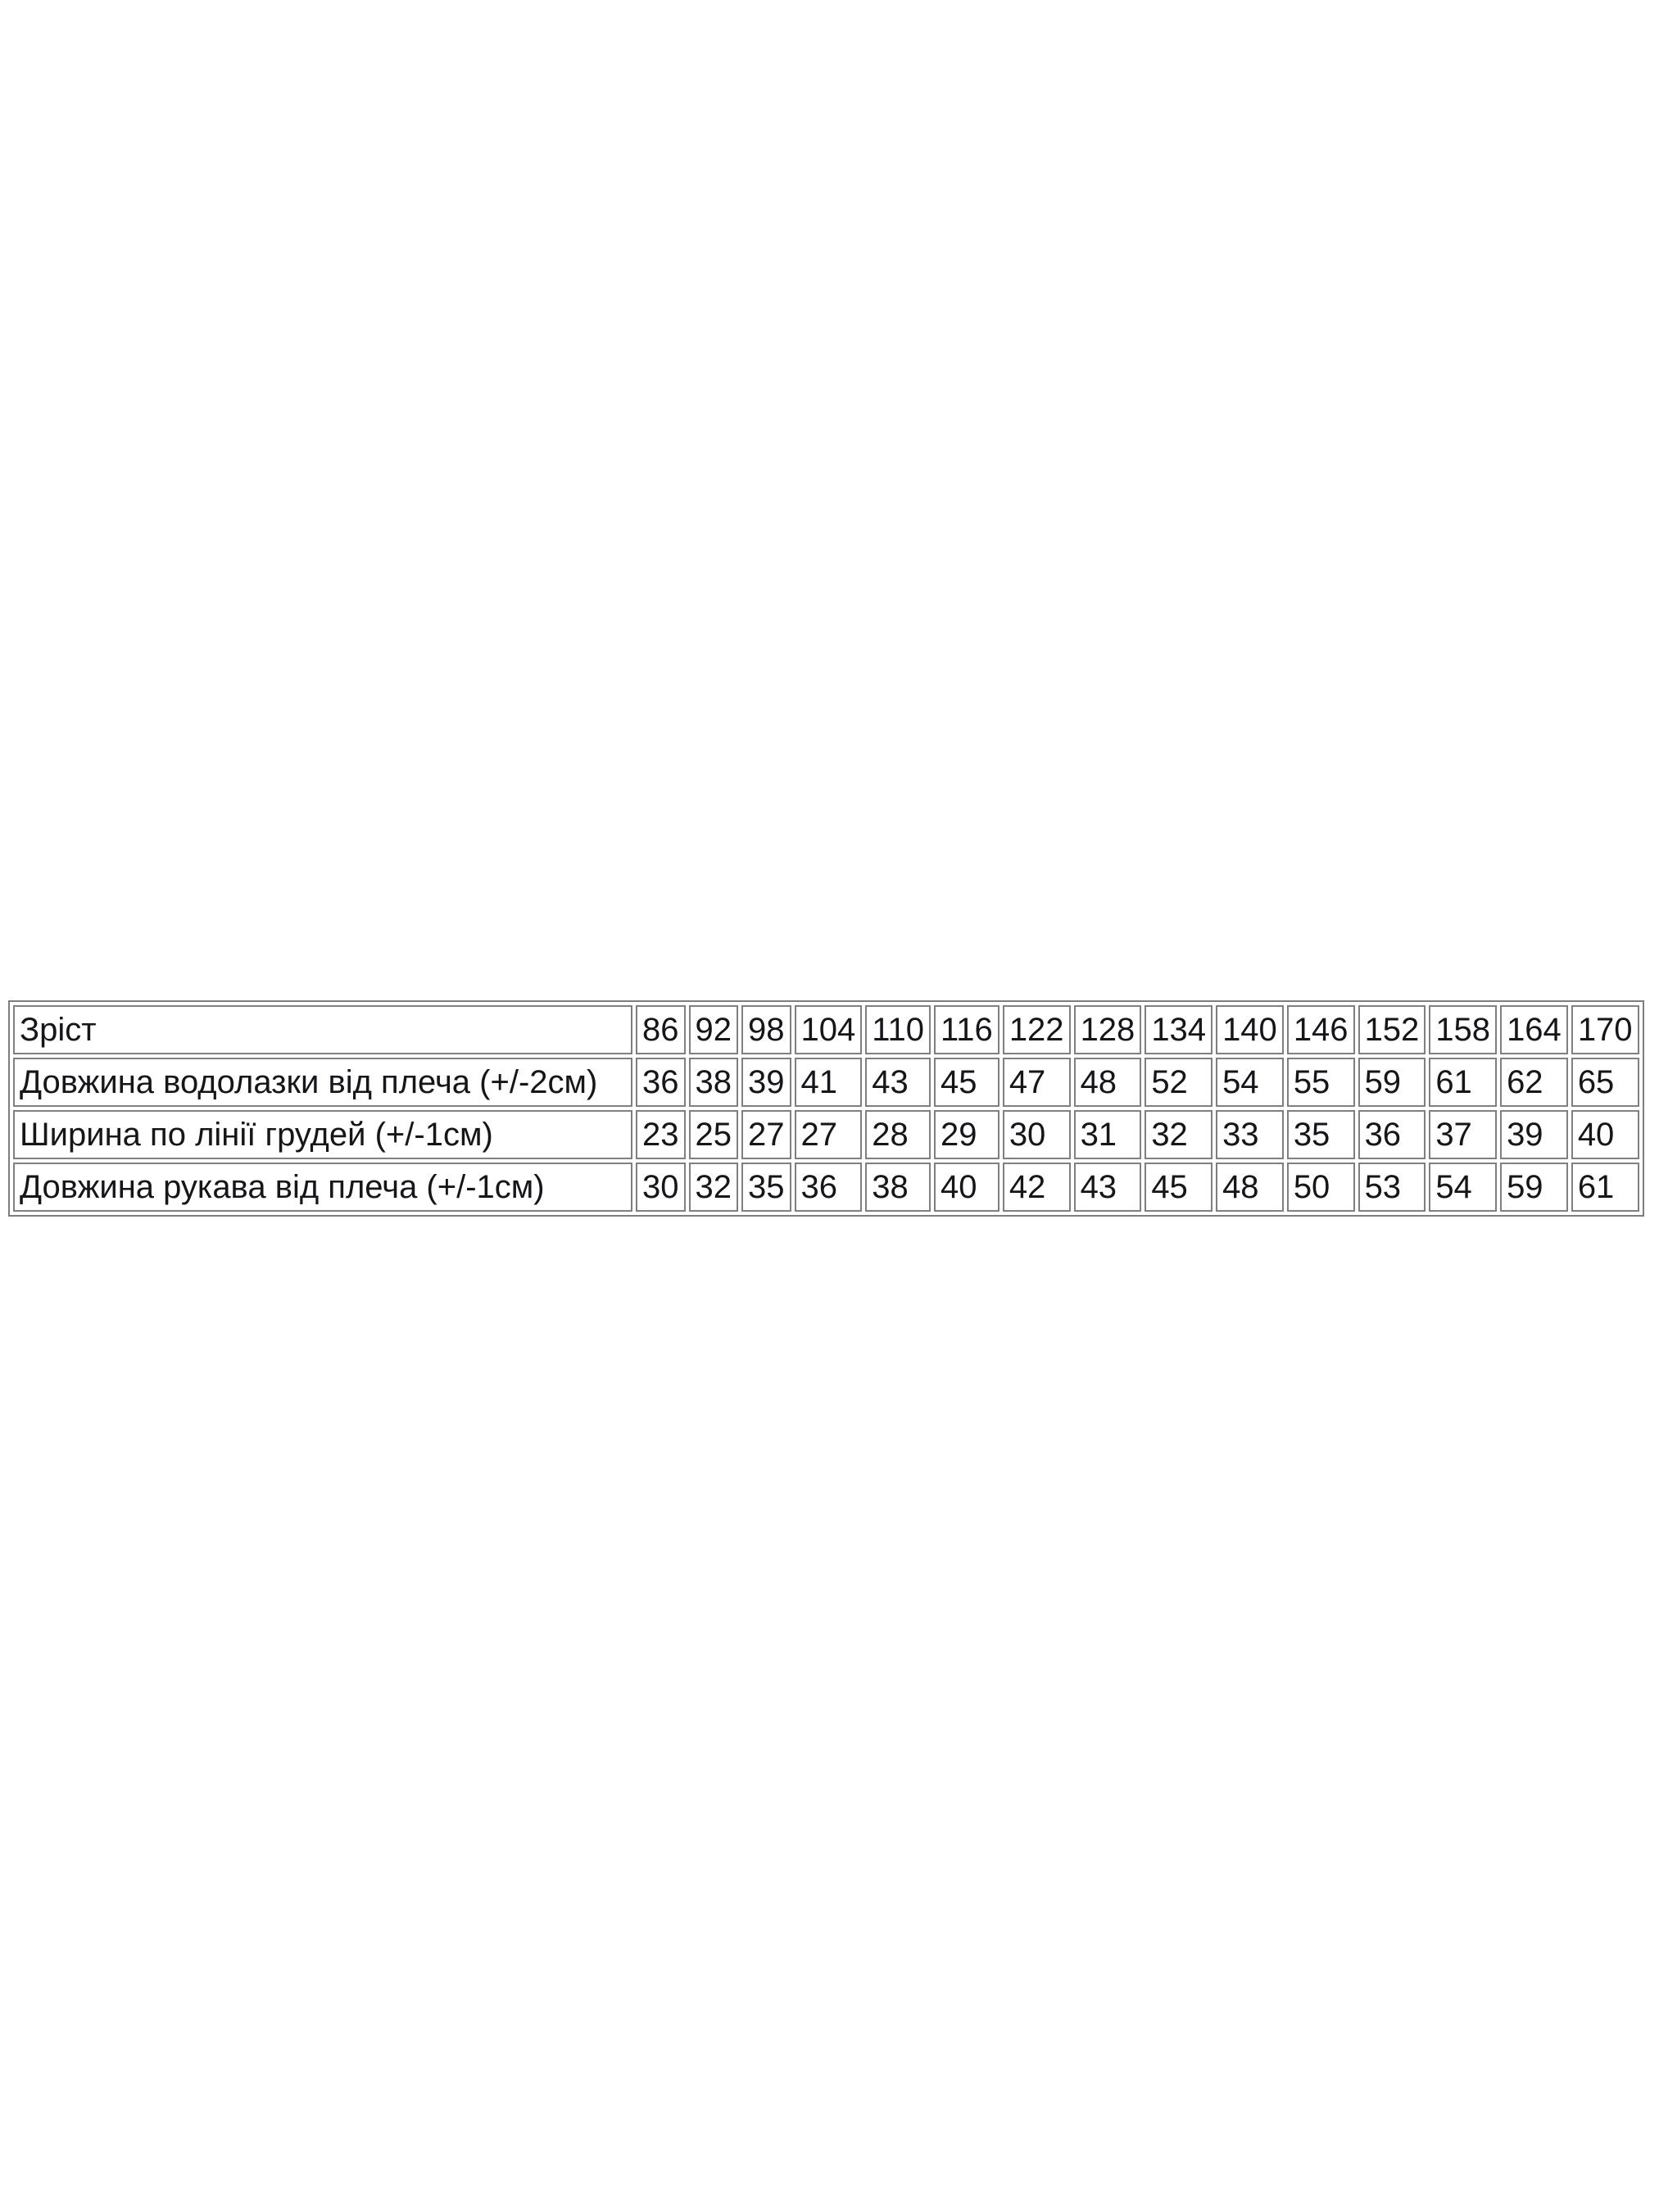  What do you see at coordinates (1250, 1029) in the screenshot?
I see `header-height-cell: 140` at bounding box center [1250, 1029].